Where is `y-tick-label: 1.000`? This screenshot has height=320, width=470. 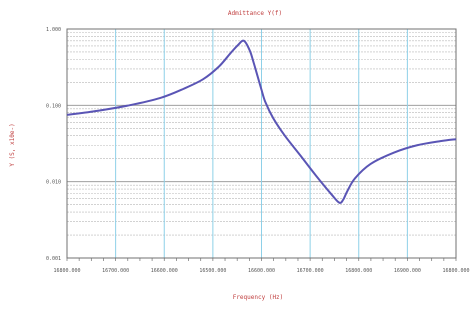 y-tick-label: 1.000 is located at coordinates (53, 30).